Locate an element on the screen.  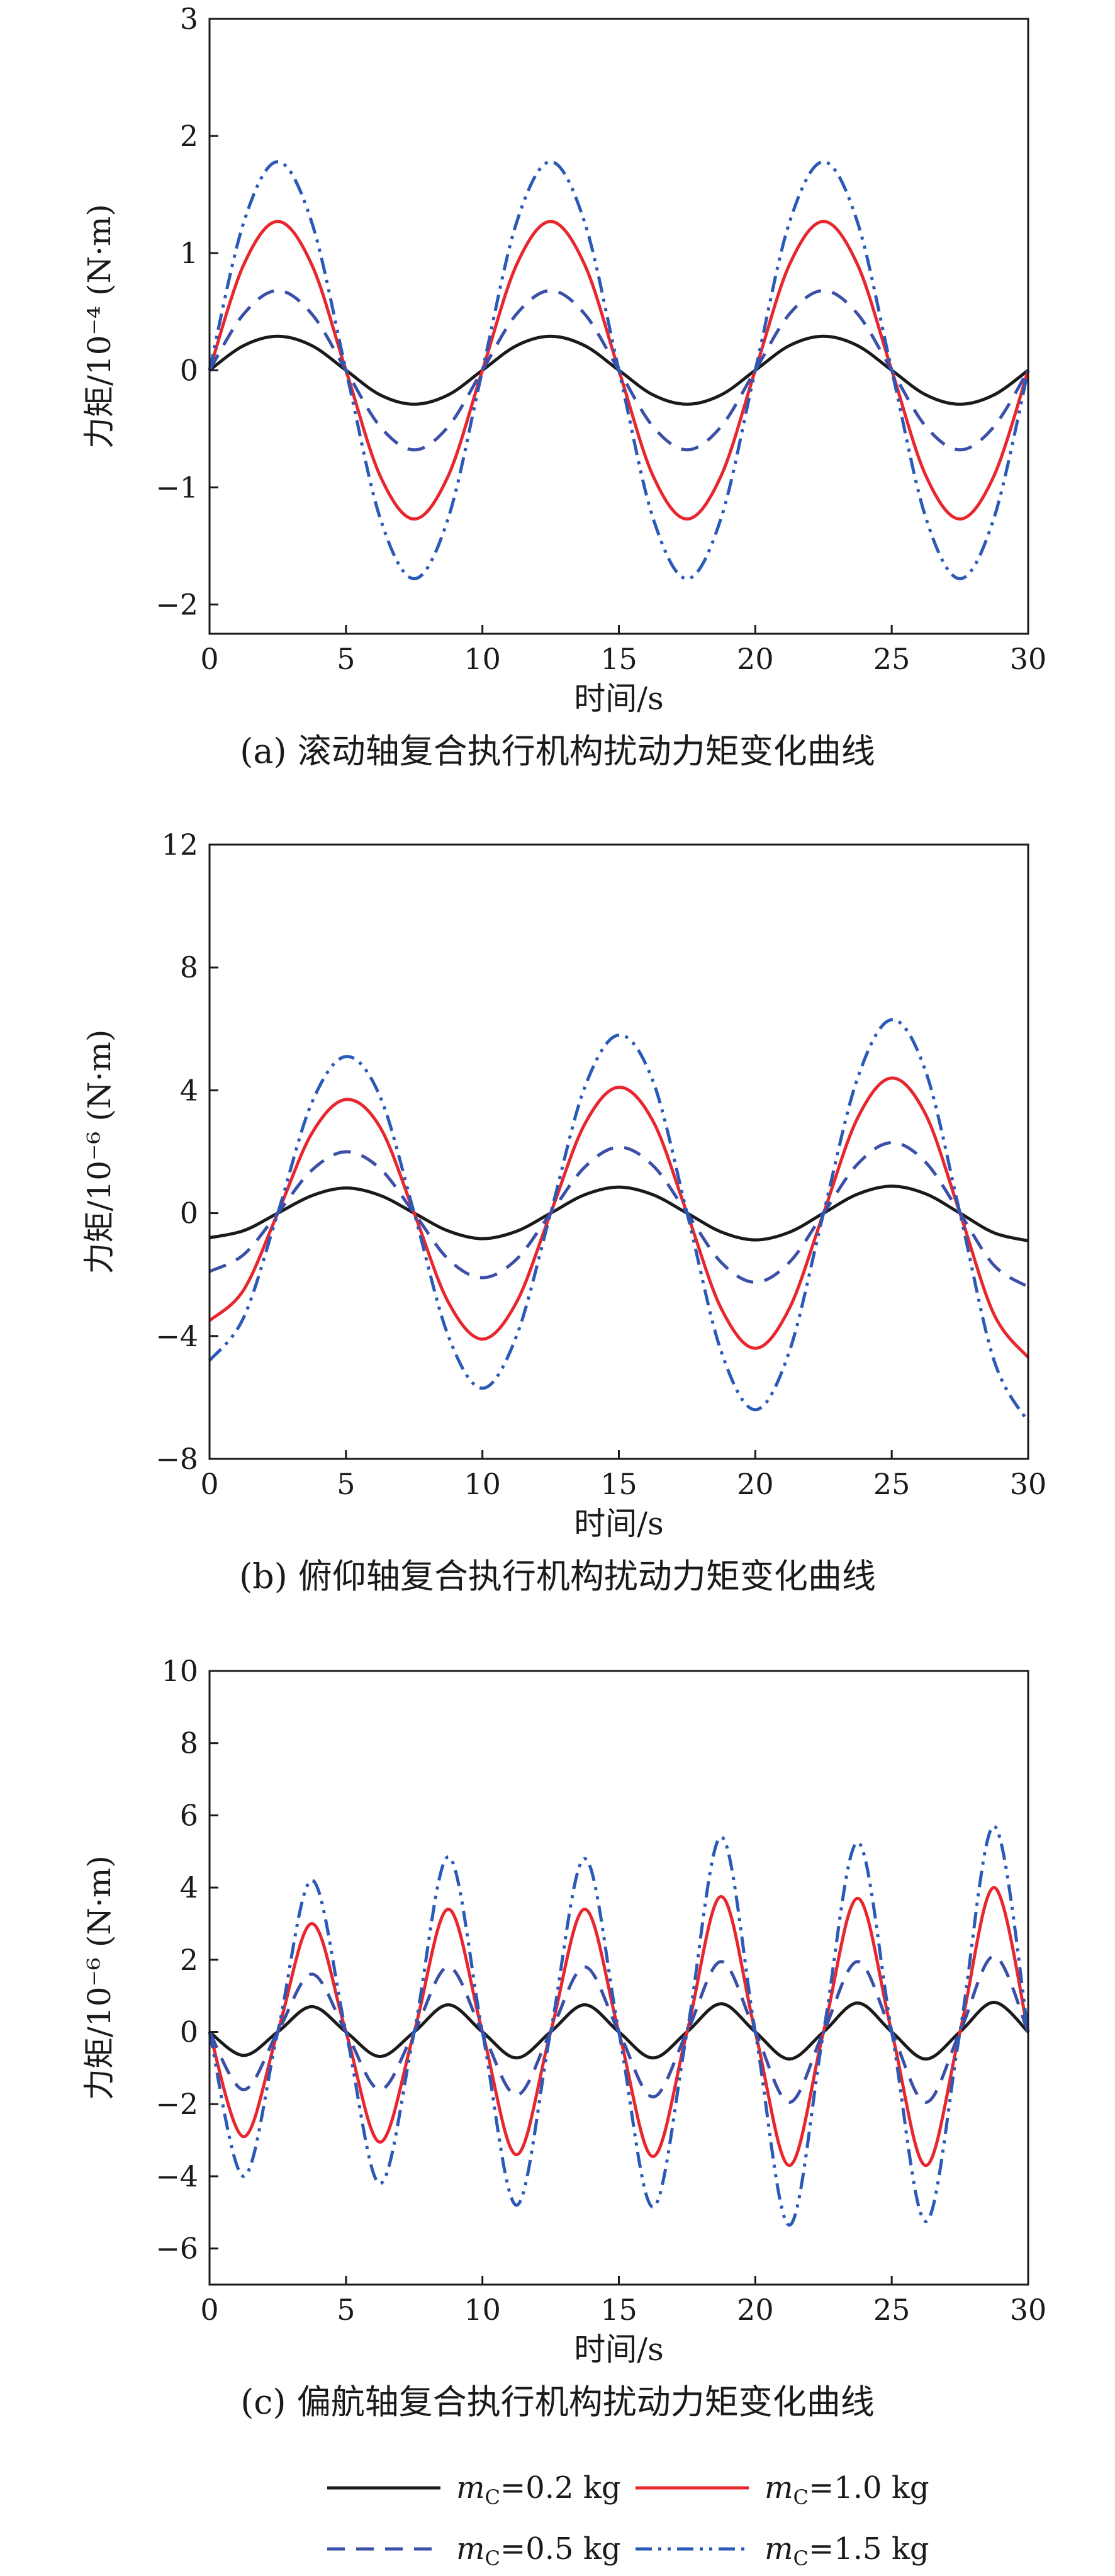
legend-label: mC=0.5 kg is located at coordinates (538, 2550).